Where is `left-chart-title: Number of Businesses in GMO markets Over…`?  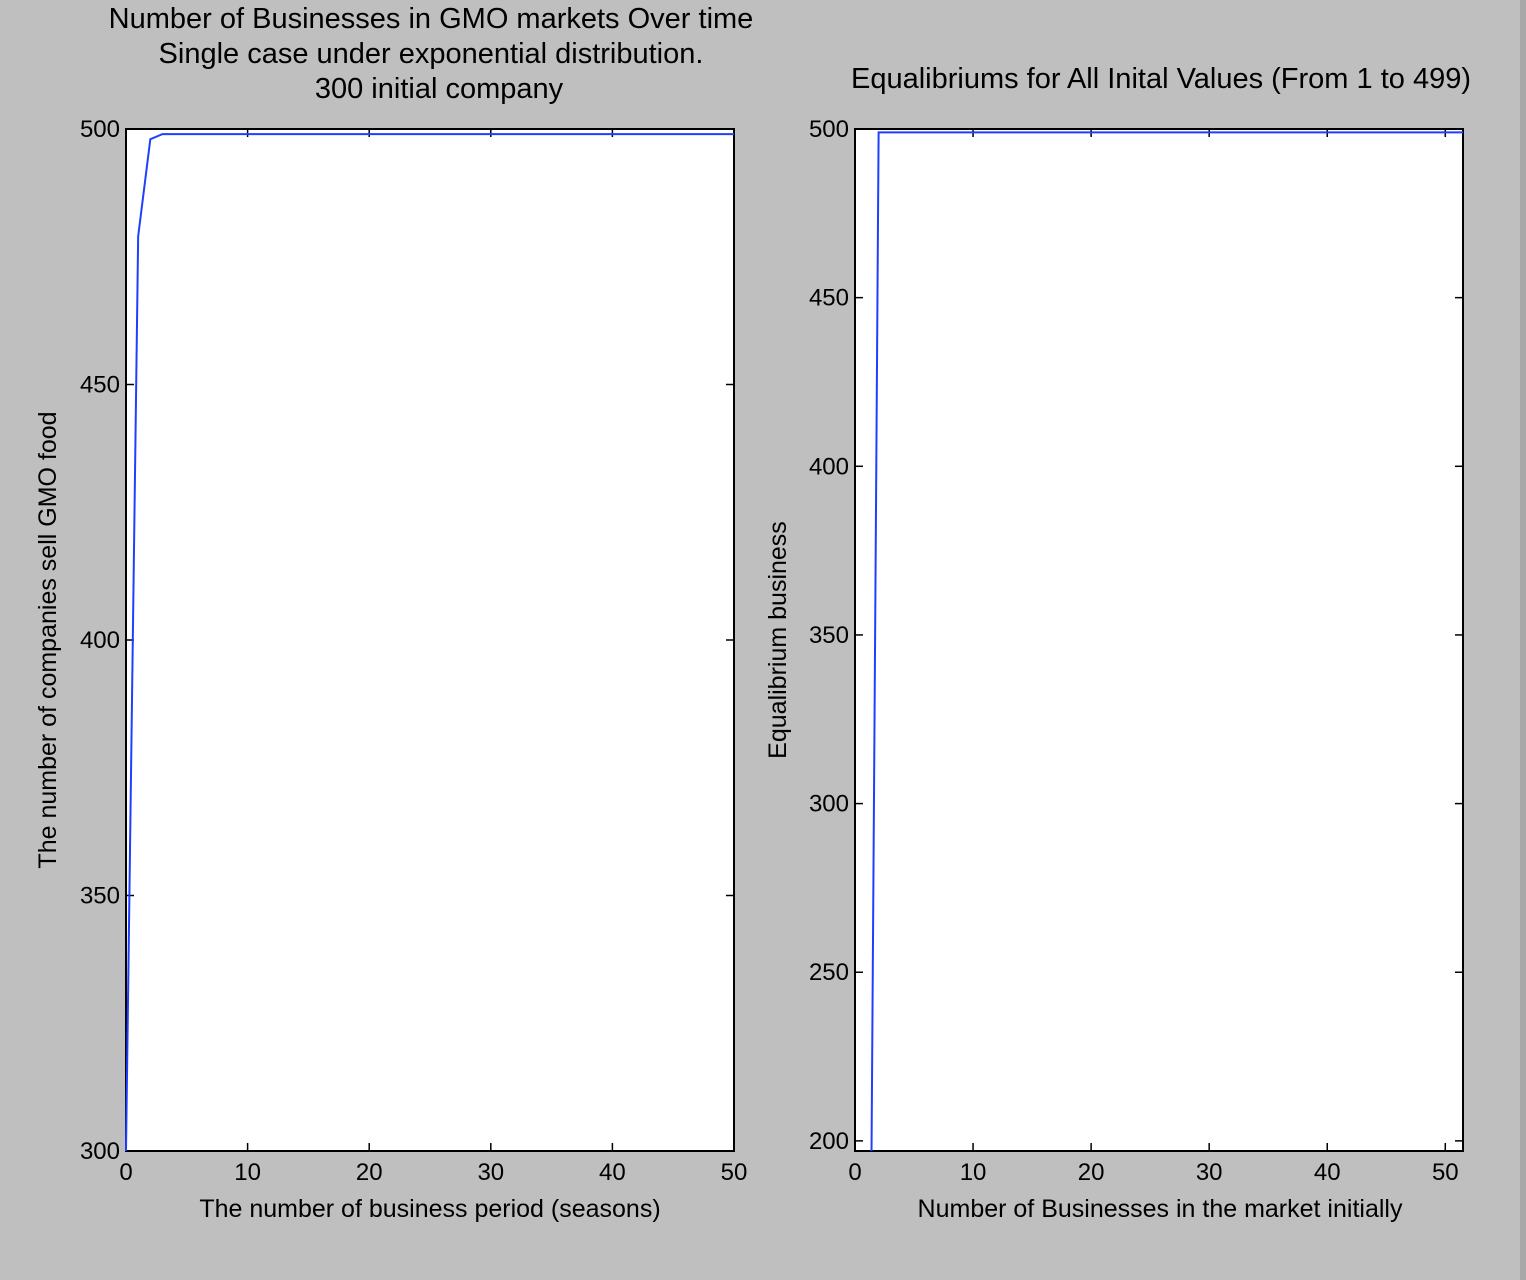
left-chart-title: Number of Businesses in GMO markets Over… is located at coordinates (431, 19).